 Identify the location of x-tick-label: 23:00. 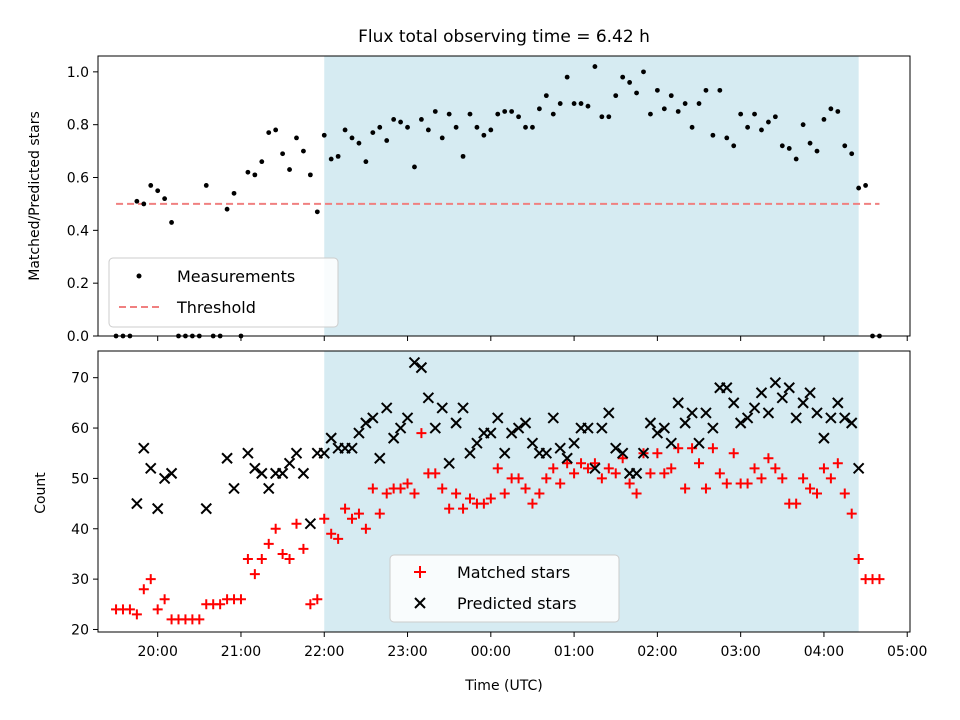
(407, 652).